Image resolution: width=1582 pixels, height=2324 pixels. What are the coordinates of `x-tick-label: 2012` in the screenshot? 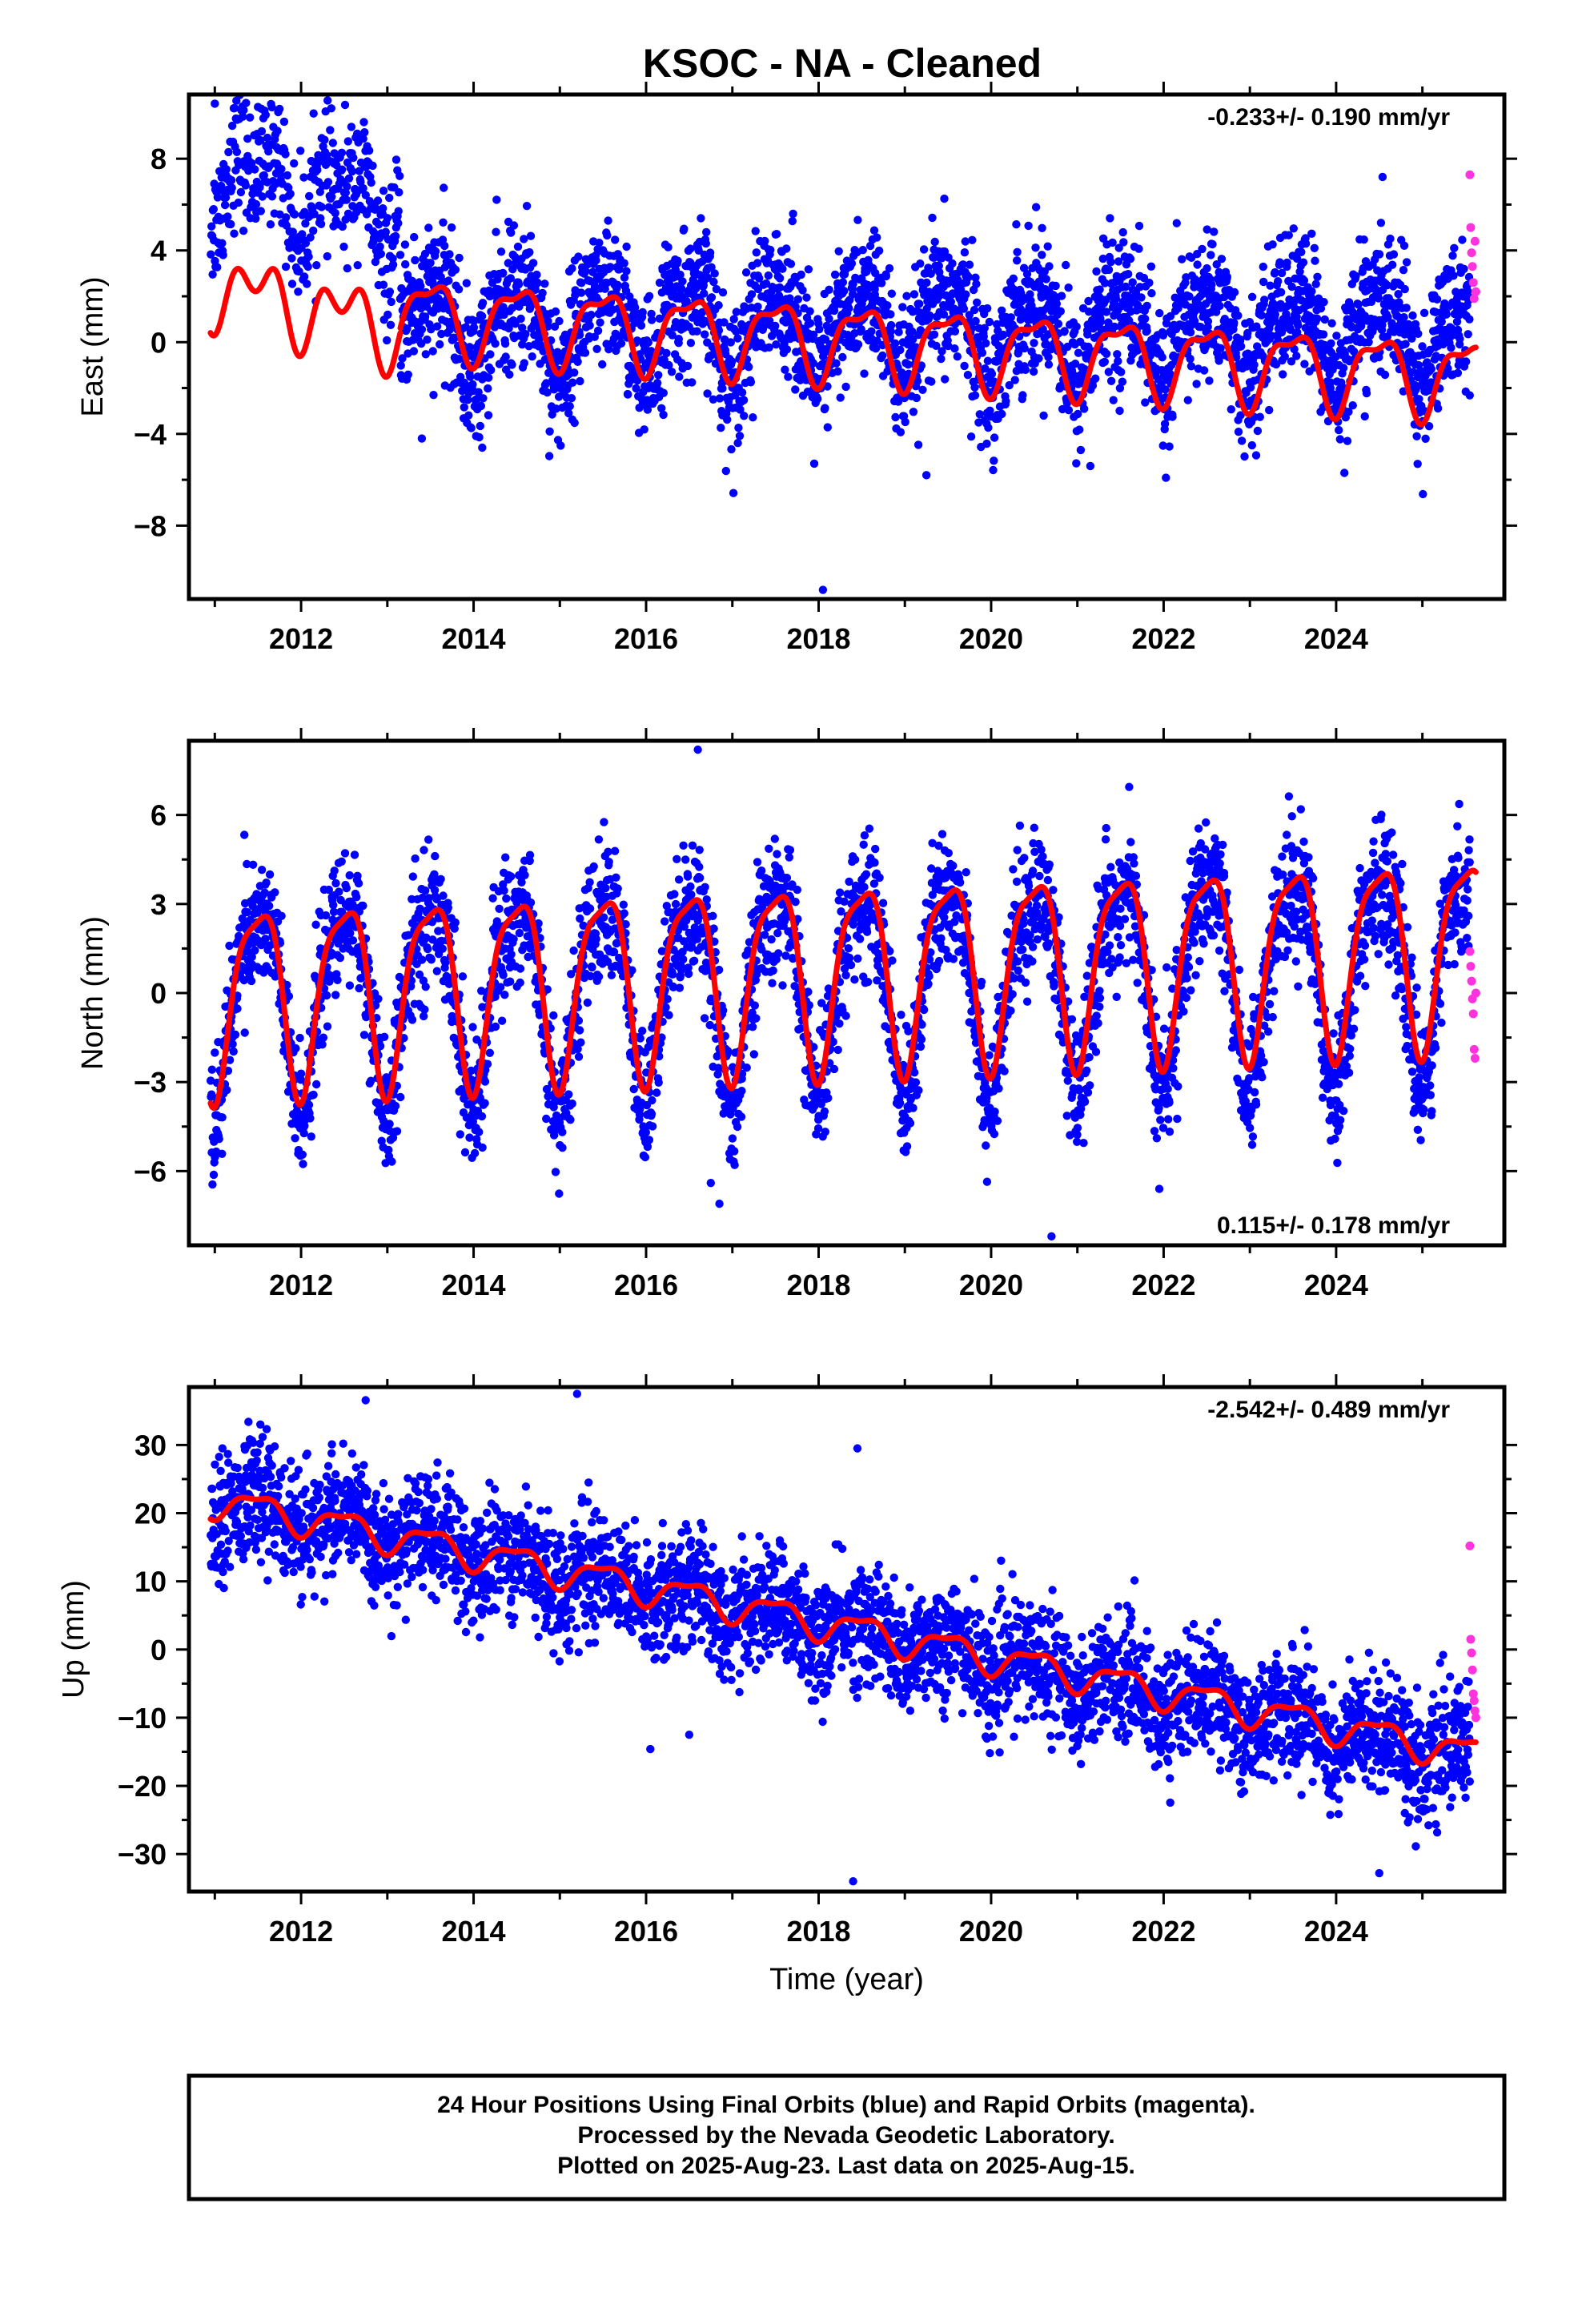 It's located at (301, 638).